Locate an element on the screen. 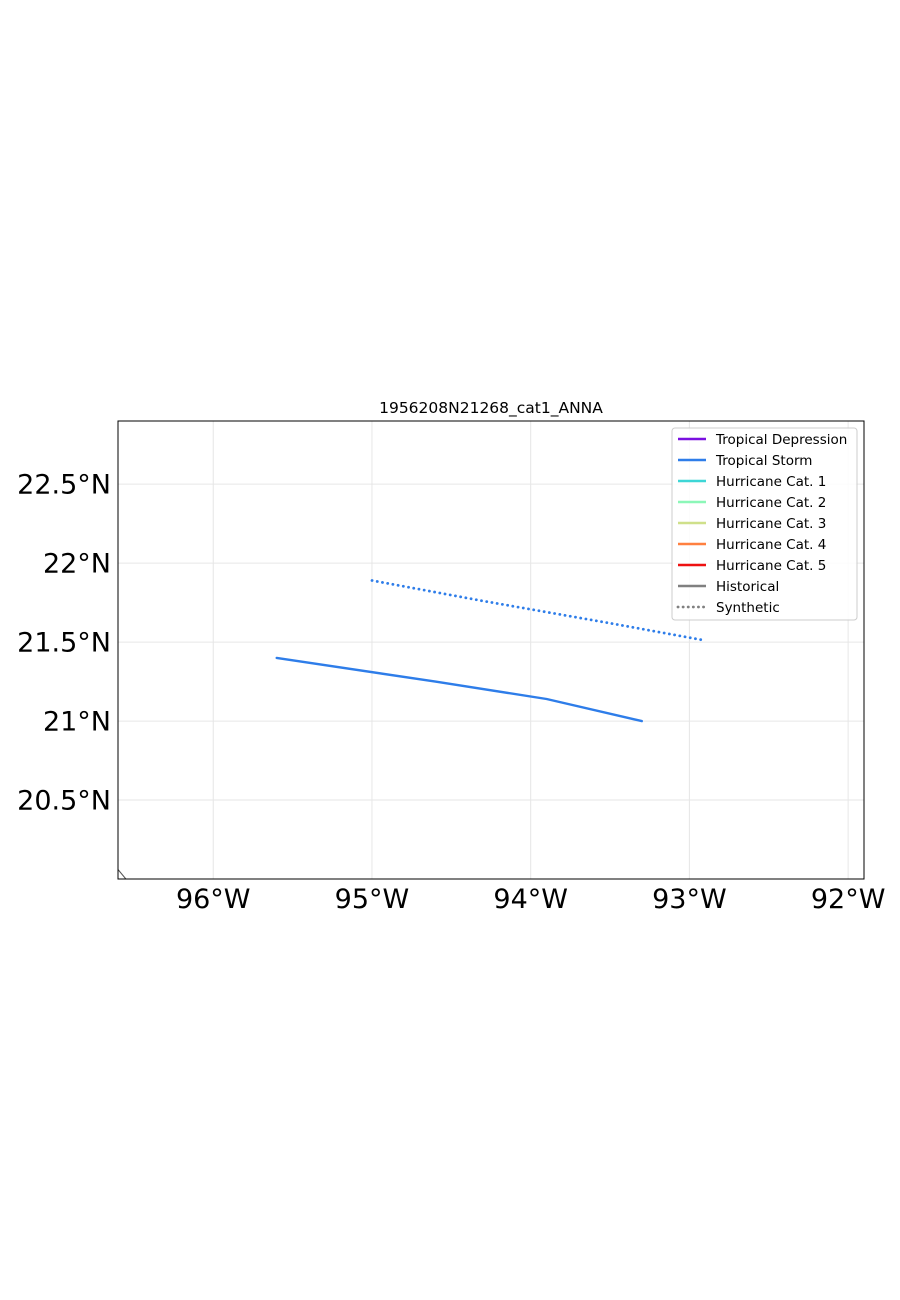  x-tick-label: 92°W is located at coordinates (848, 899).